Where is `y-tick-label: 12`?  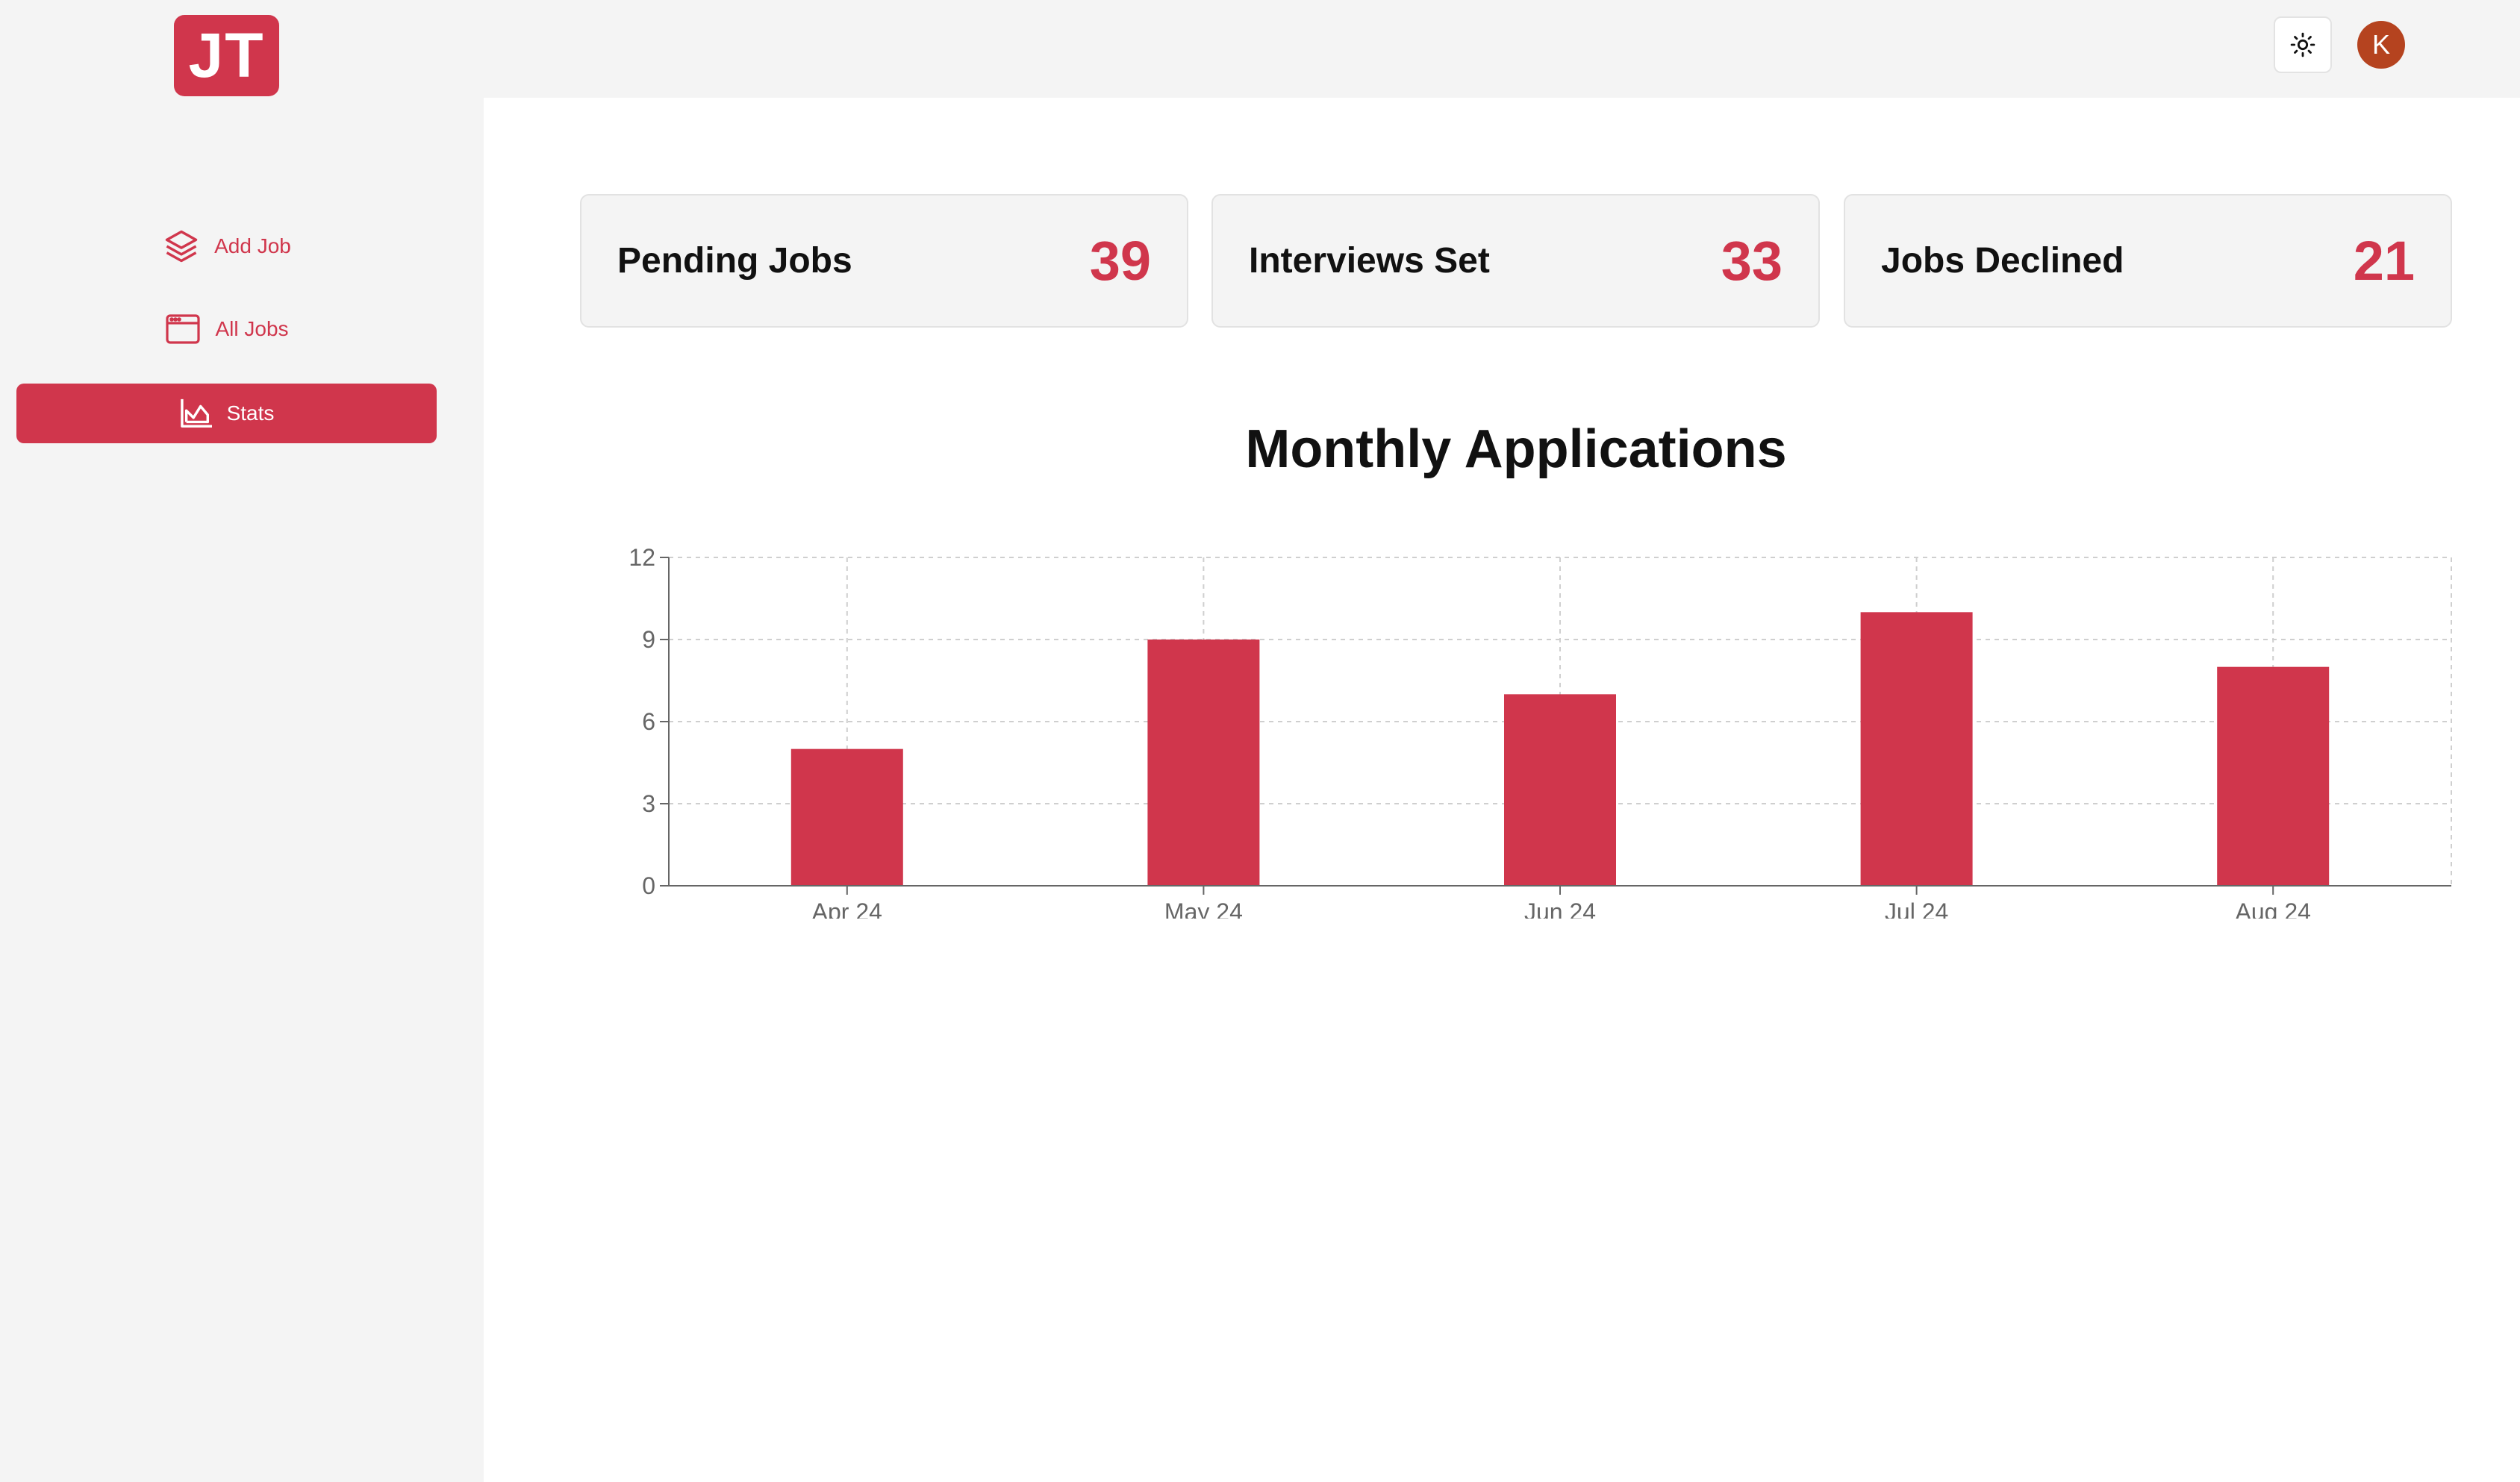 y-tick-label: 12 is located at coordinates (642, 558).